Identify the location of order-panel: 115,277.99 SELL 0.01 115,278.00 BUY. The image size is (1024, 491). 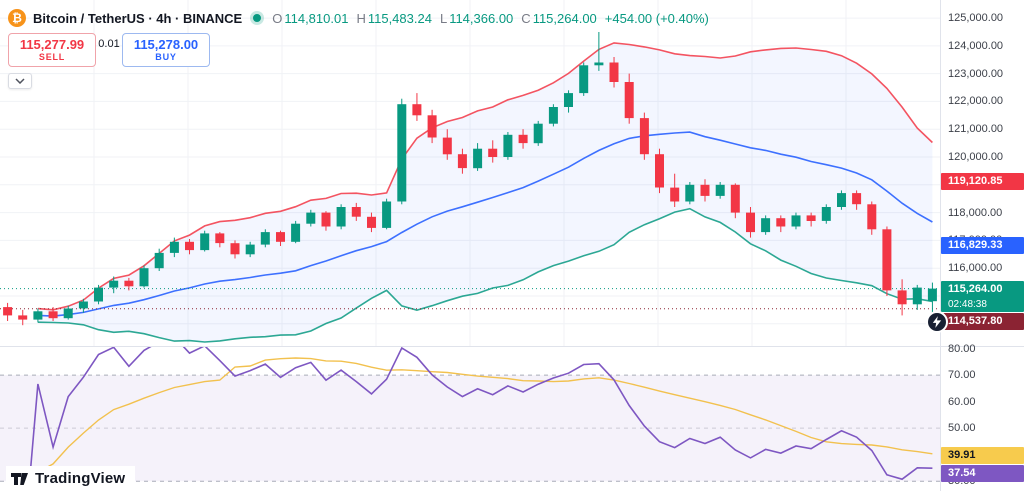
(358, 50).